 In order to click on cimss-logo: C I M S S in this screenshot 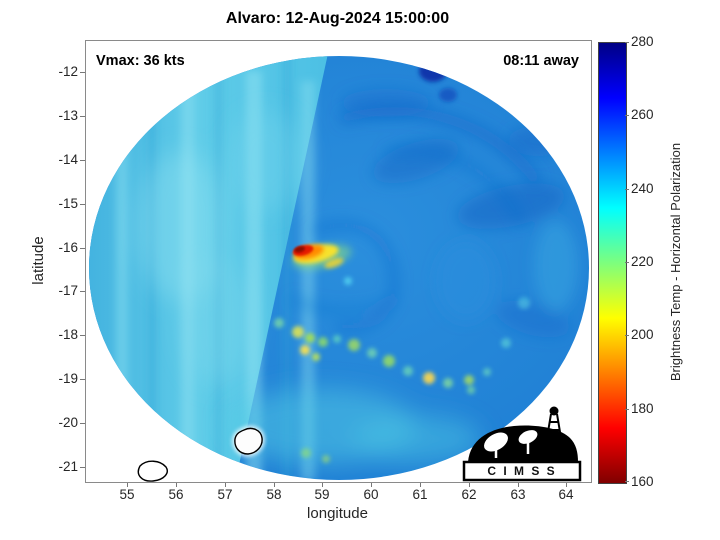, I will do `click(522, 444)`.